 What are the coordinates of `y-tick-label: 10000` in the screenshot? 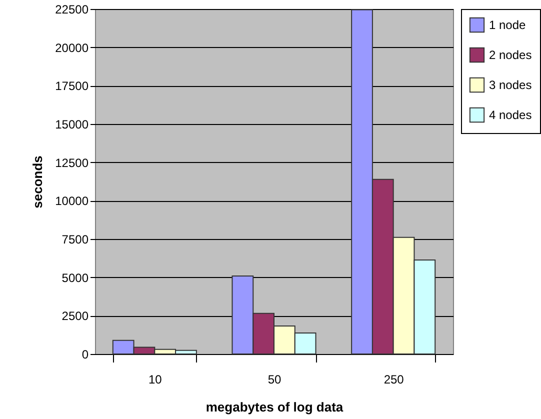 It's located at (72, 201).